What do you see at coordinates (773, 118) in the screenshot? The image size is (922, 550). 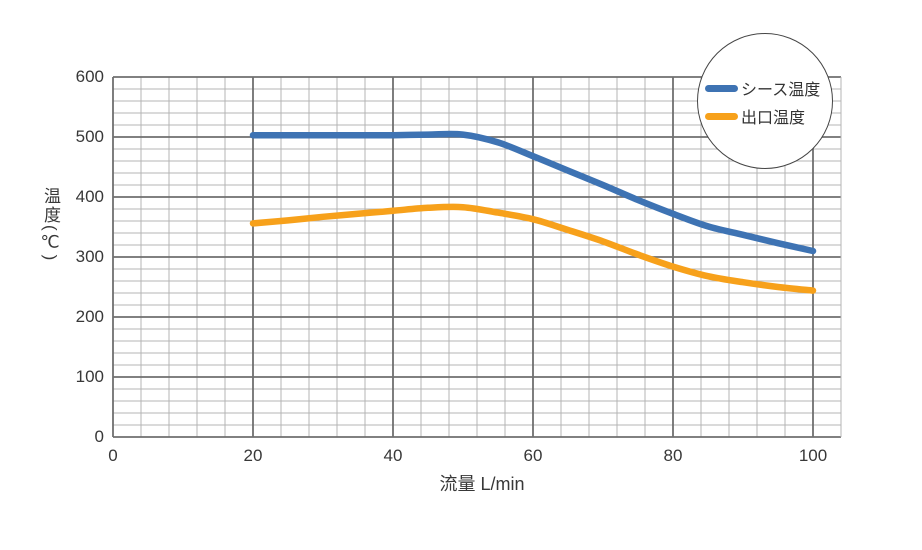 I see `legend-label-outlet-temperature: 出口温度` at bounding box center [773, 118].